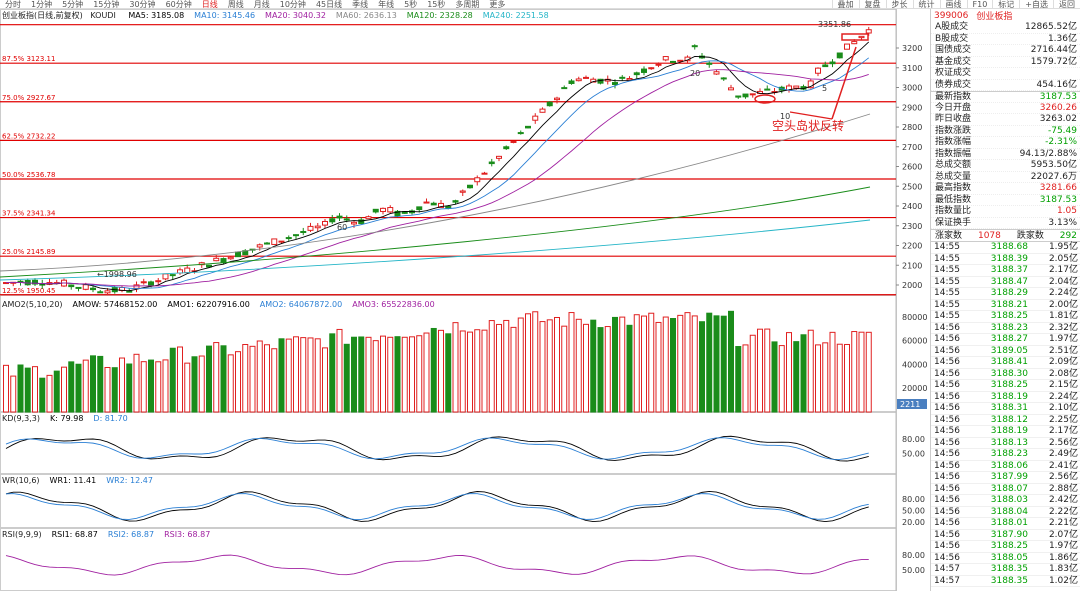  What do you see at coordinates (1005, 200) in the screenshot?
I see `quote-row: 最低指数 3187.53` at bounding box center [1005, 200].